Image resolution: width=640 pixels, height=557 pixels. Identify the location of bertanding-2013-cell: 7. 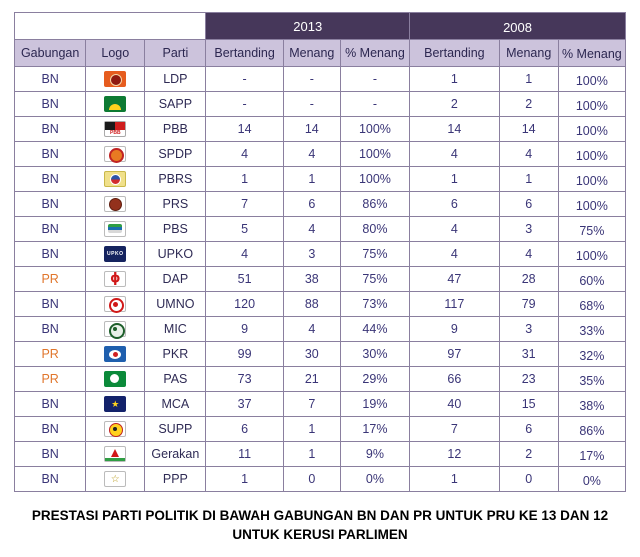
(244, 204).